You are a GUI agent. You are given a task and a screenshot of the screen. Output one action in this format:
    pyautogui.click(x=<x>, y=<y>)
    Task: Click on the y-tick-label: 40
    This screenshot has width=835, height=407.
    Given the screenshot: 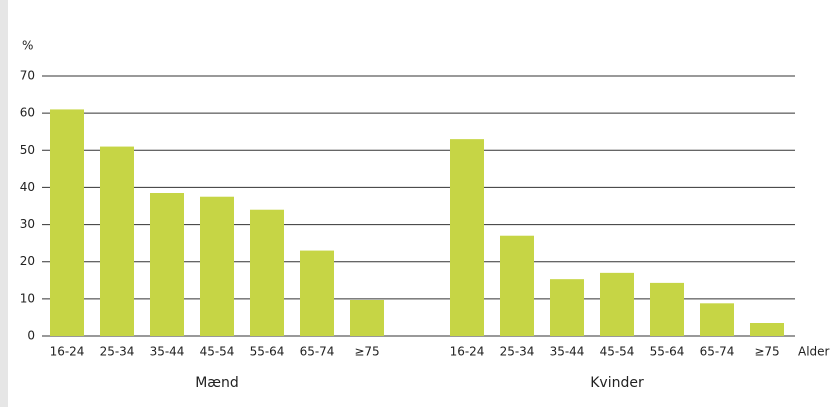 What is the action you would take?
    pyautogui.click(x=27, y=187)
    